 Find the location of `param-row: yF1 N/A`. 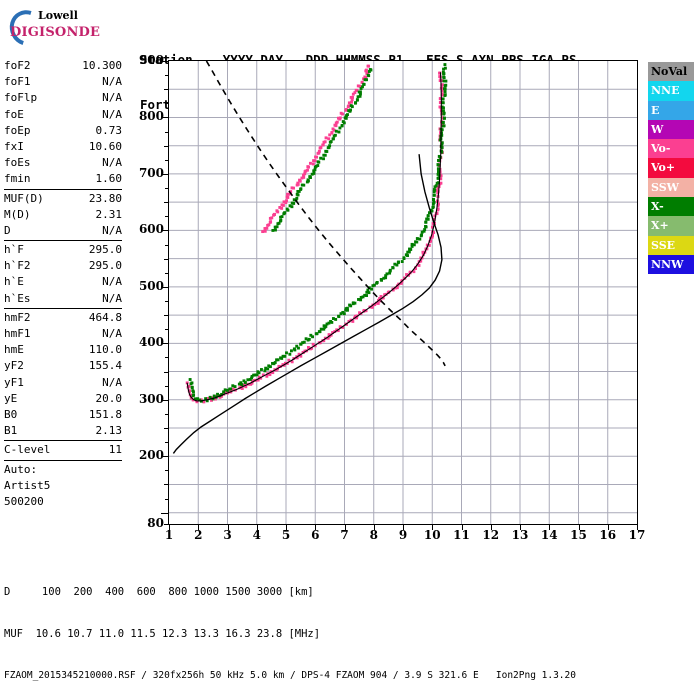

param-row: yF1 N/A is located at coordinates (63, 383).